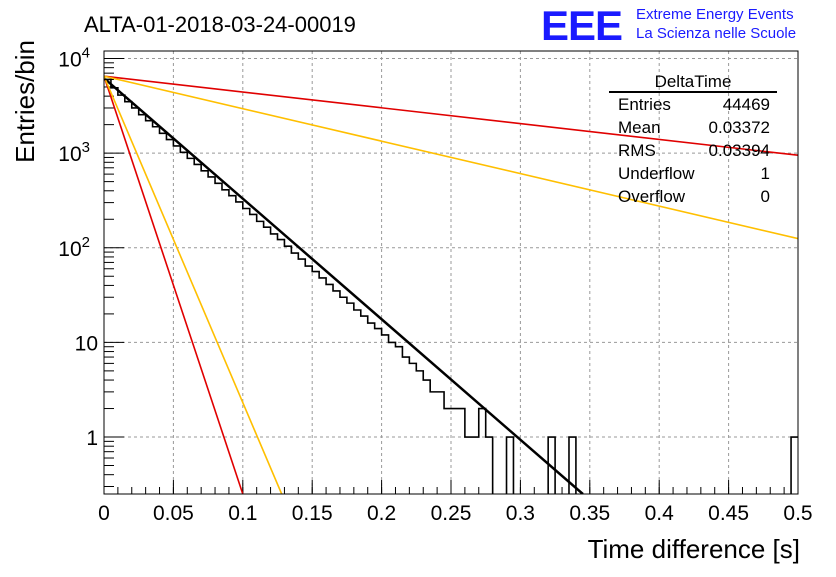 Image resolution: width=836 pixels, height=577 pixels. What do you see at coordinates (92, 438) in the screenshot?
I see `y-tick-label: 1` at bounding box center [92, 438].